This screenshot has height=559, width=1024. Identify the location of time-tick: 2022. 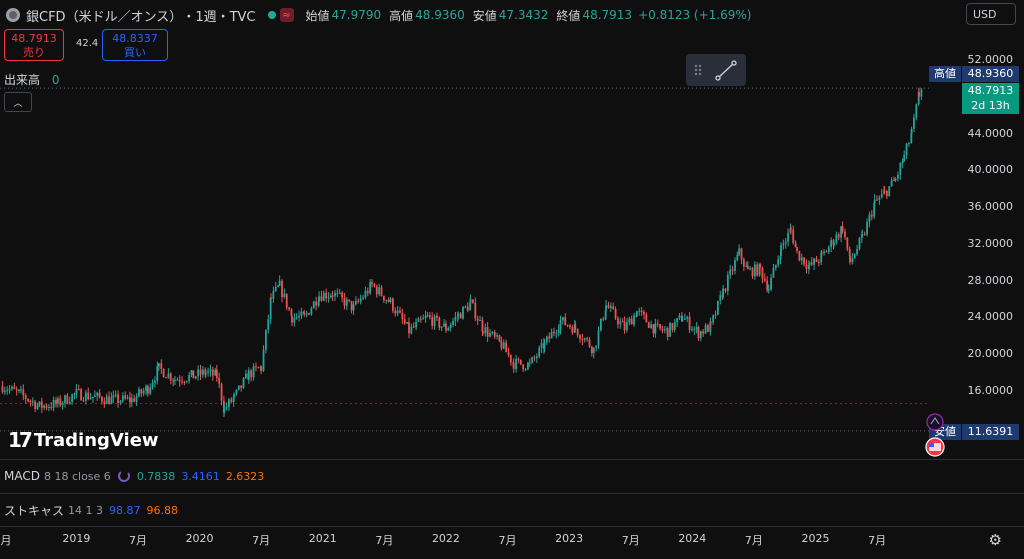
(445, 538).